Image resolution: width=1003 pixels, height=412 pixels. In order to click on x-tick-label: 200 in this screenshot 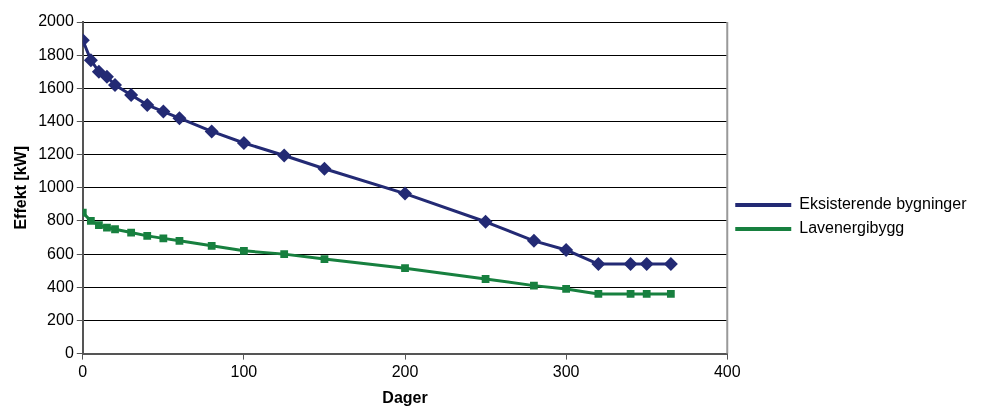, I will do `click(405, 371)`.